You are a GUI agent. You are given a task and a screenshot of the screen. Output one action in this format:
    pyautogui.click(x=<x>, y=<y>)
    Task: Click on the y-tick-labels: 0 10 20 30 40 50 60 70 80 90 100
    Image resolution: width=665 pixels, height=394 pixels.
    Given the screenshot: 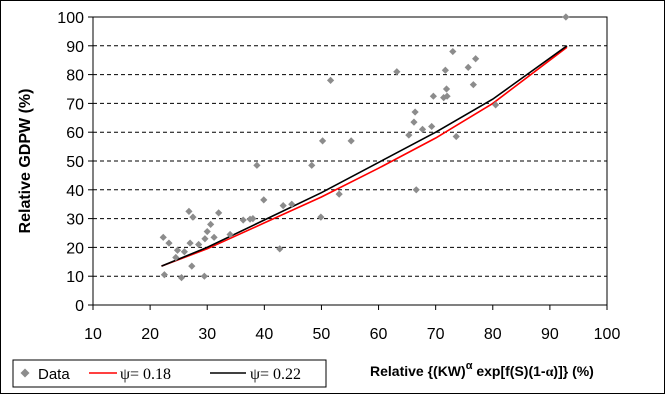 What is the action you would take?
    pyautogui.click(x=75, y=162)
    